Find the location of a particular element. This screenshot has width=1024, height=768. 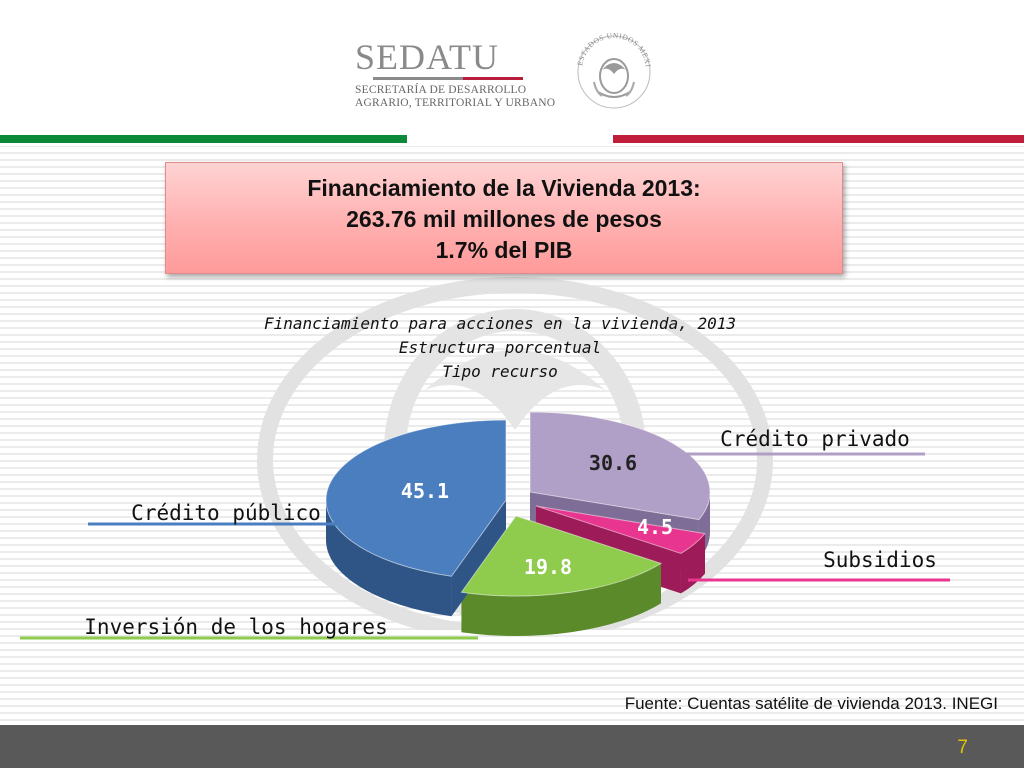

pie-slice-cr-dito-p-blico is located at coordinates (416, 498).